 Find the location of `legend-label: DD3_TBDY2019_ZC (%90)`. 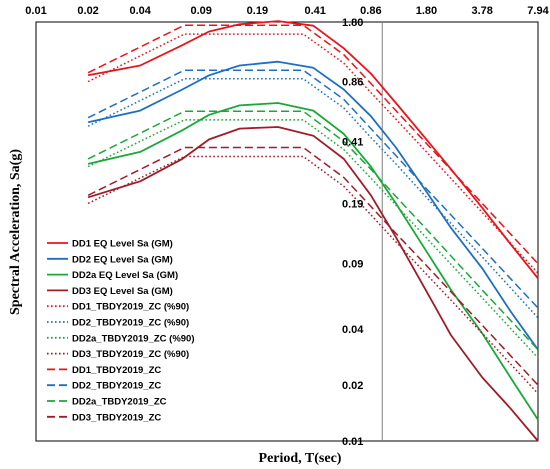

legend-label: DD3_TBDY2019_ZC (%90) is located at coordinates (130, 354).